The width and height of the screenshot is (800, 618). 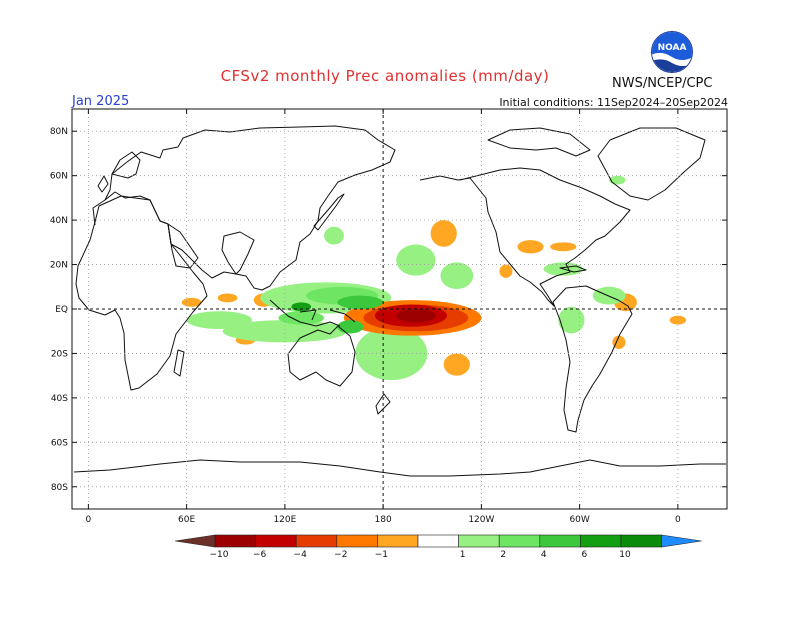 I want to click on noaa-logo: NOAA, so click(x=672, y=52).